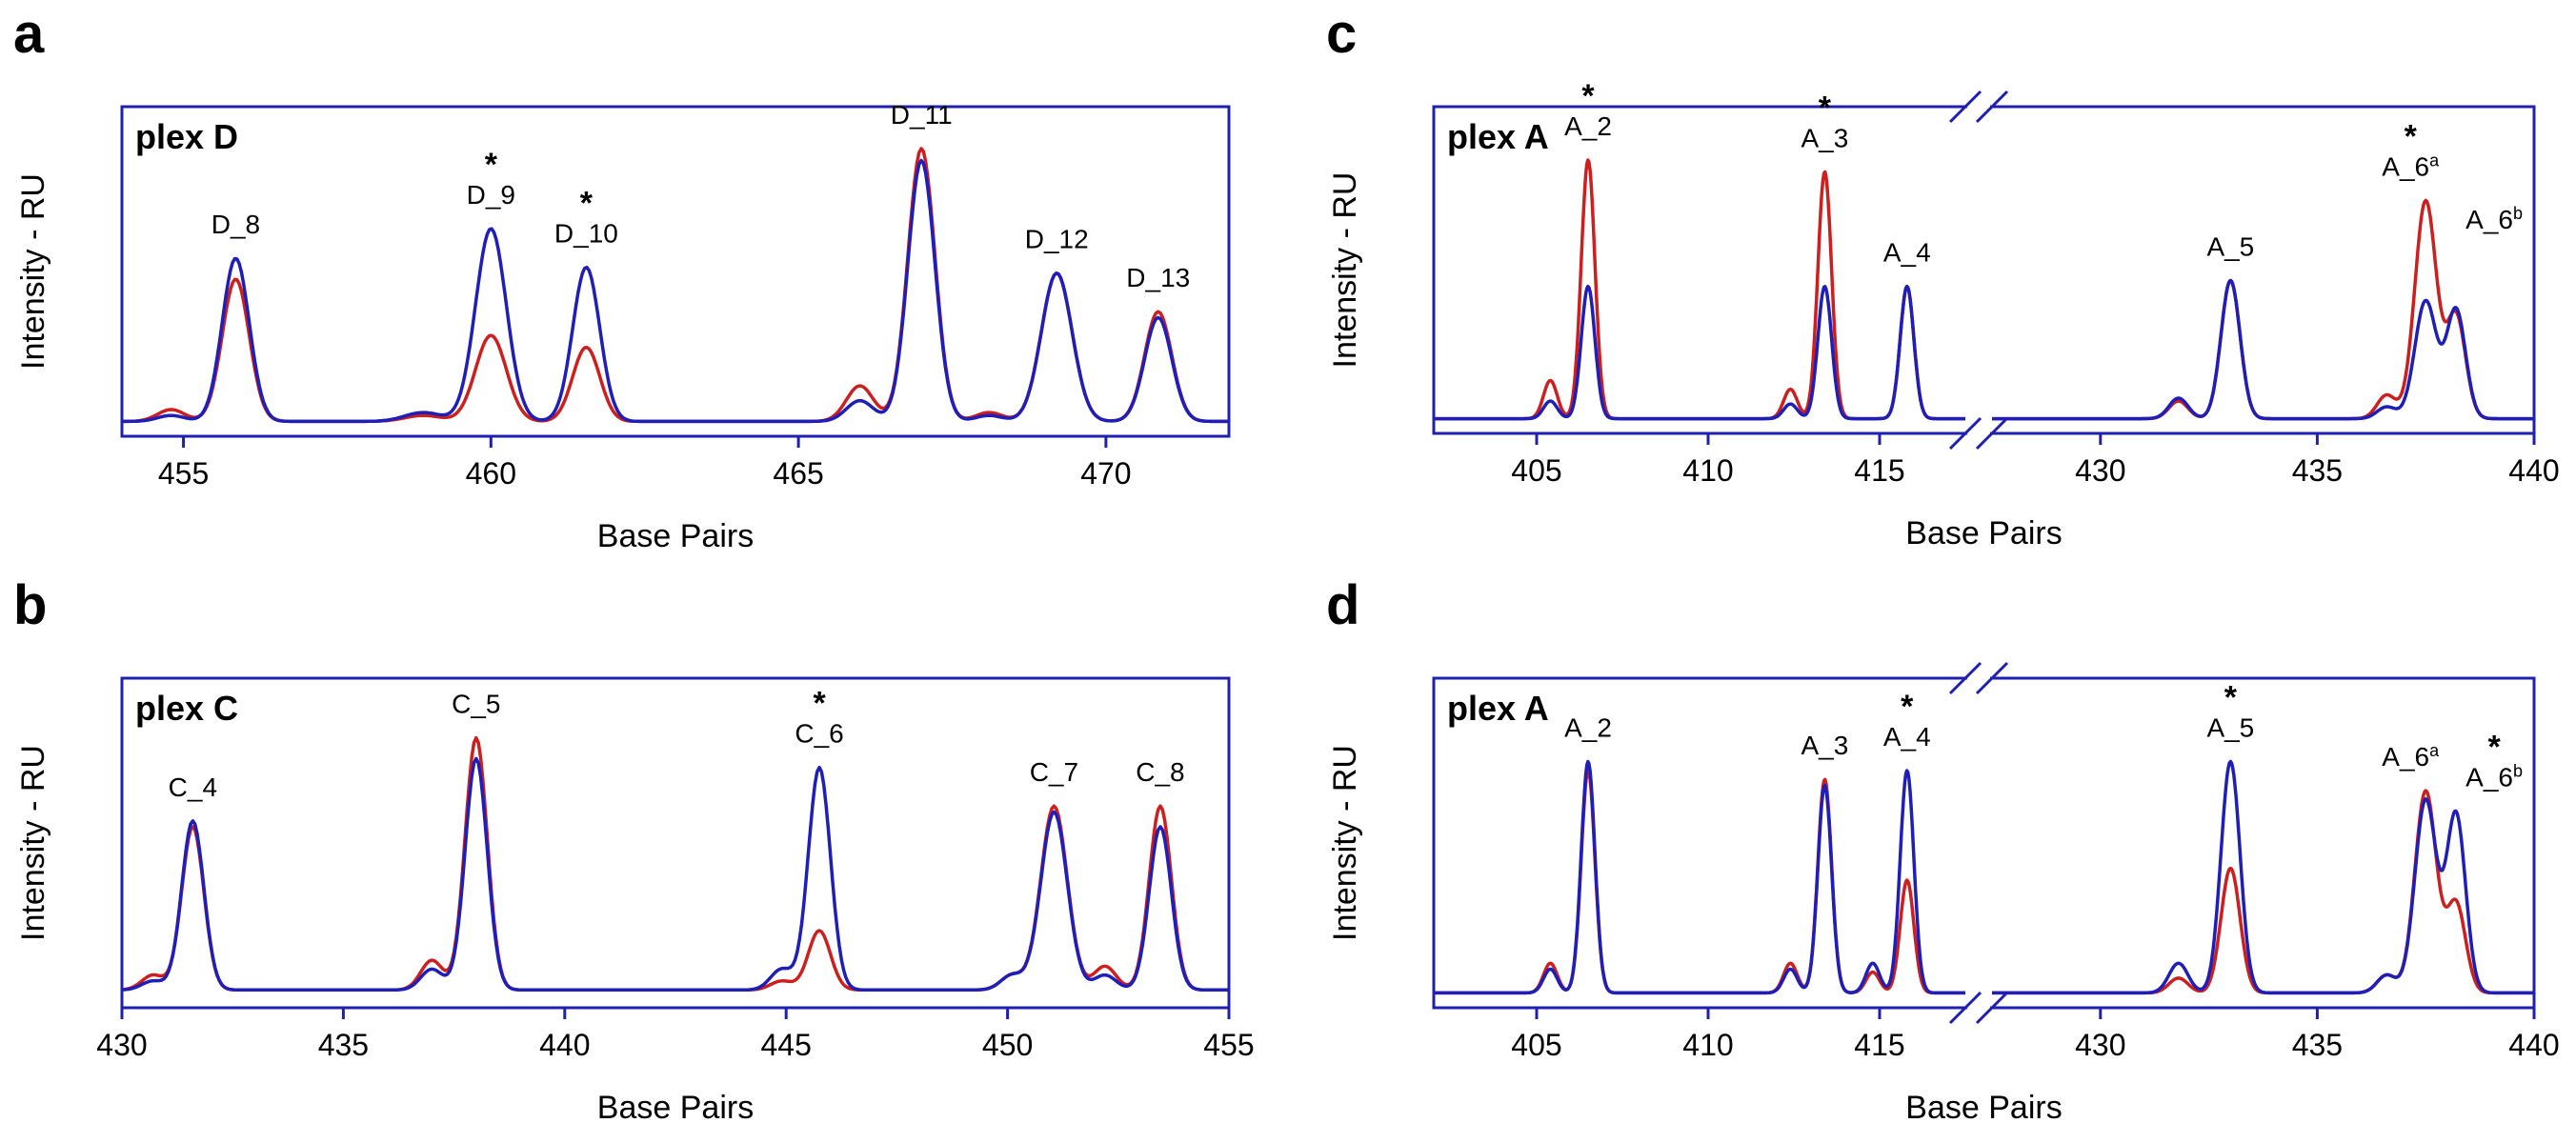  What do you see at coordinates (491, 195) in the screenshot?
I see `peak-label: D_9` at bounding box center [491, 195].